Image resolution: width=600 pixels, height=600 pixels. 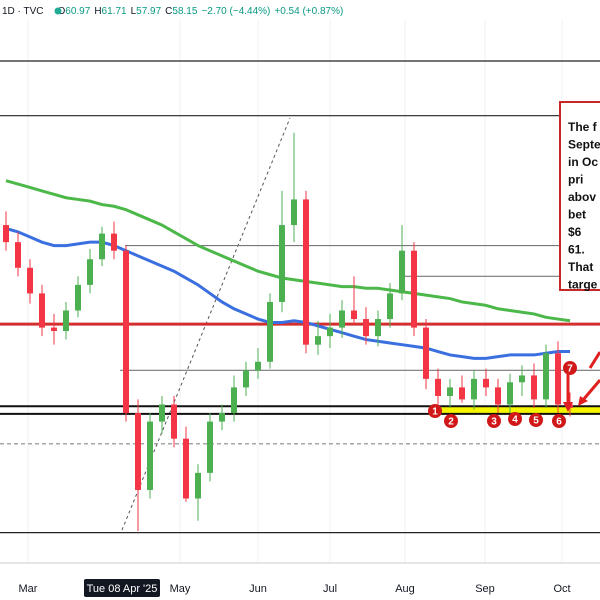 What do you see at coordinates (584, 145) in the screenshot?
I see `annotation-line: Septe` at bounding box center [584, 145].